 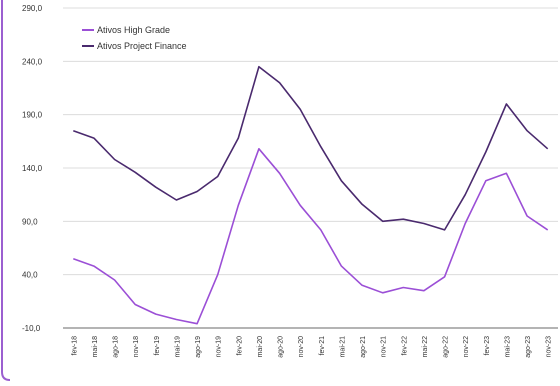 I want to click on x-tick-label: fev-21, so click(x=322, y=346).